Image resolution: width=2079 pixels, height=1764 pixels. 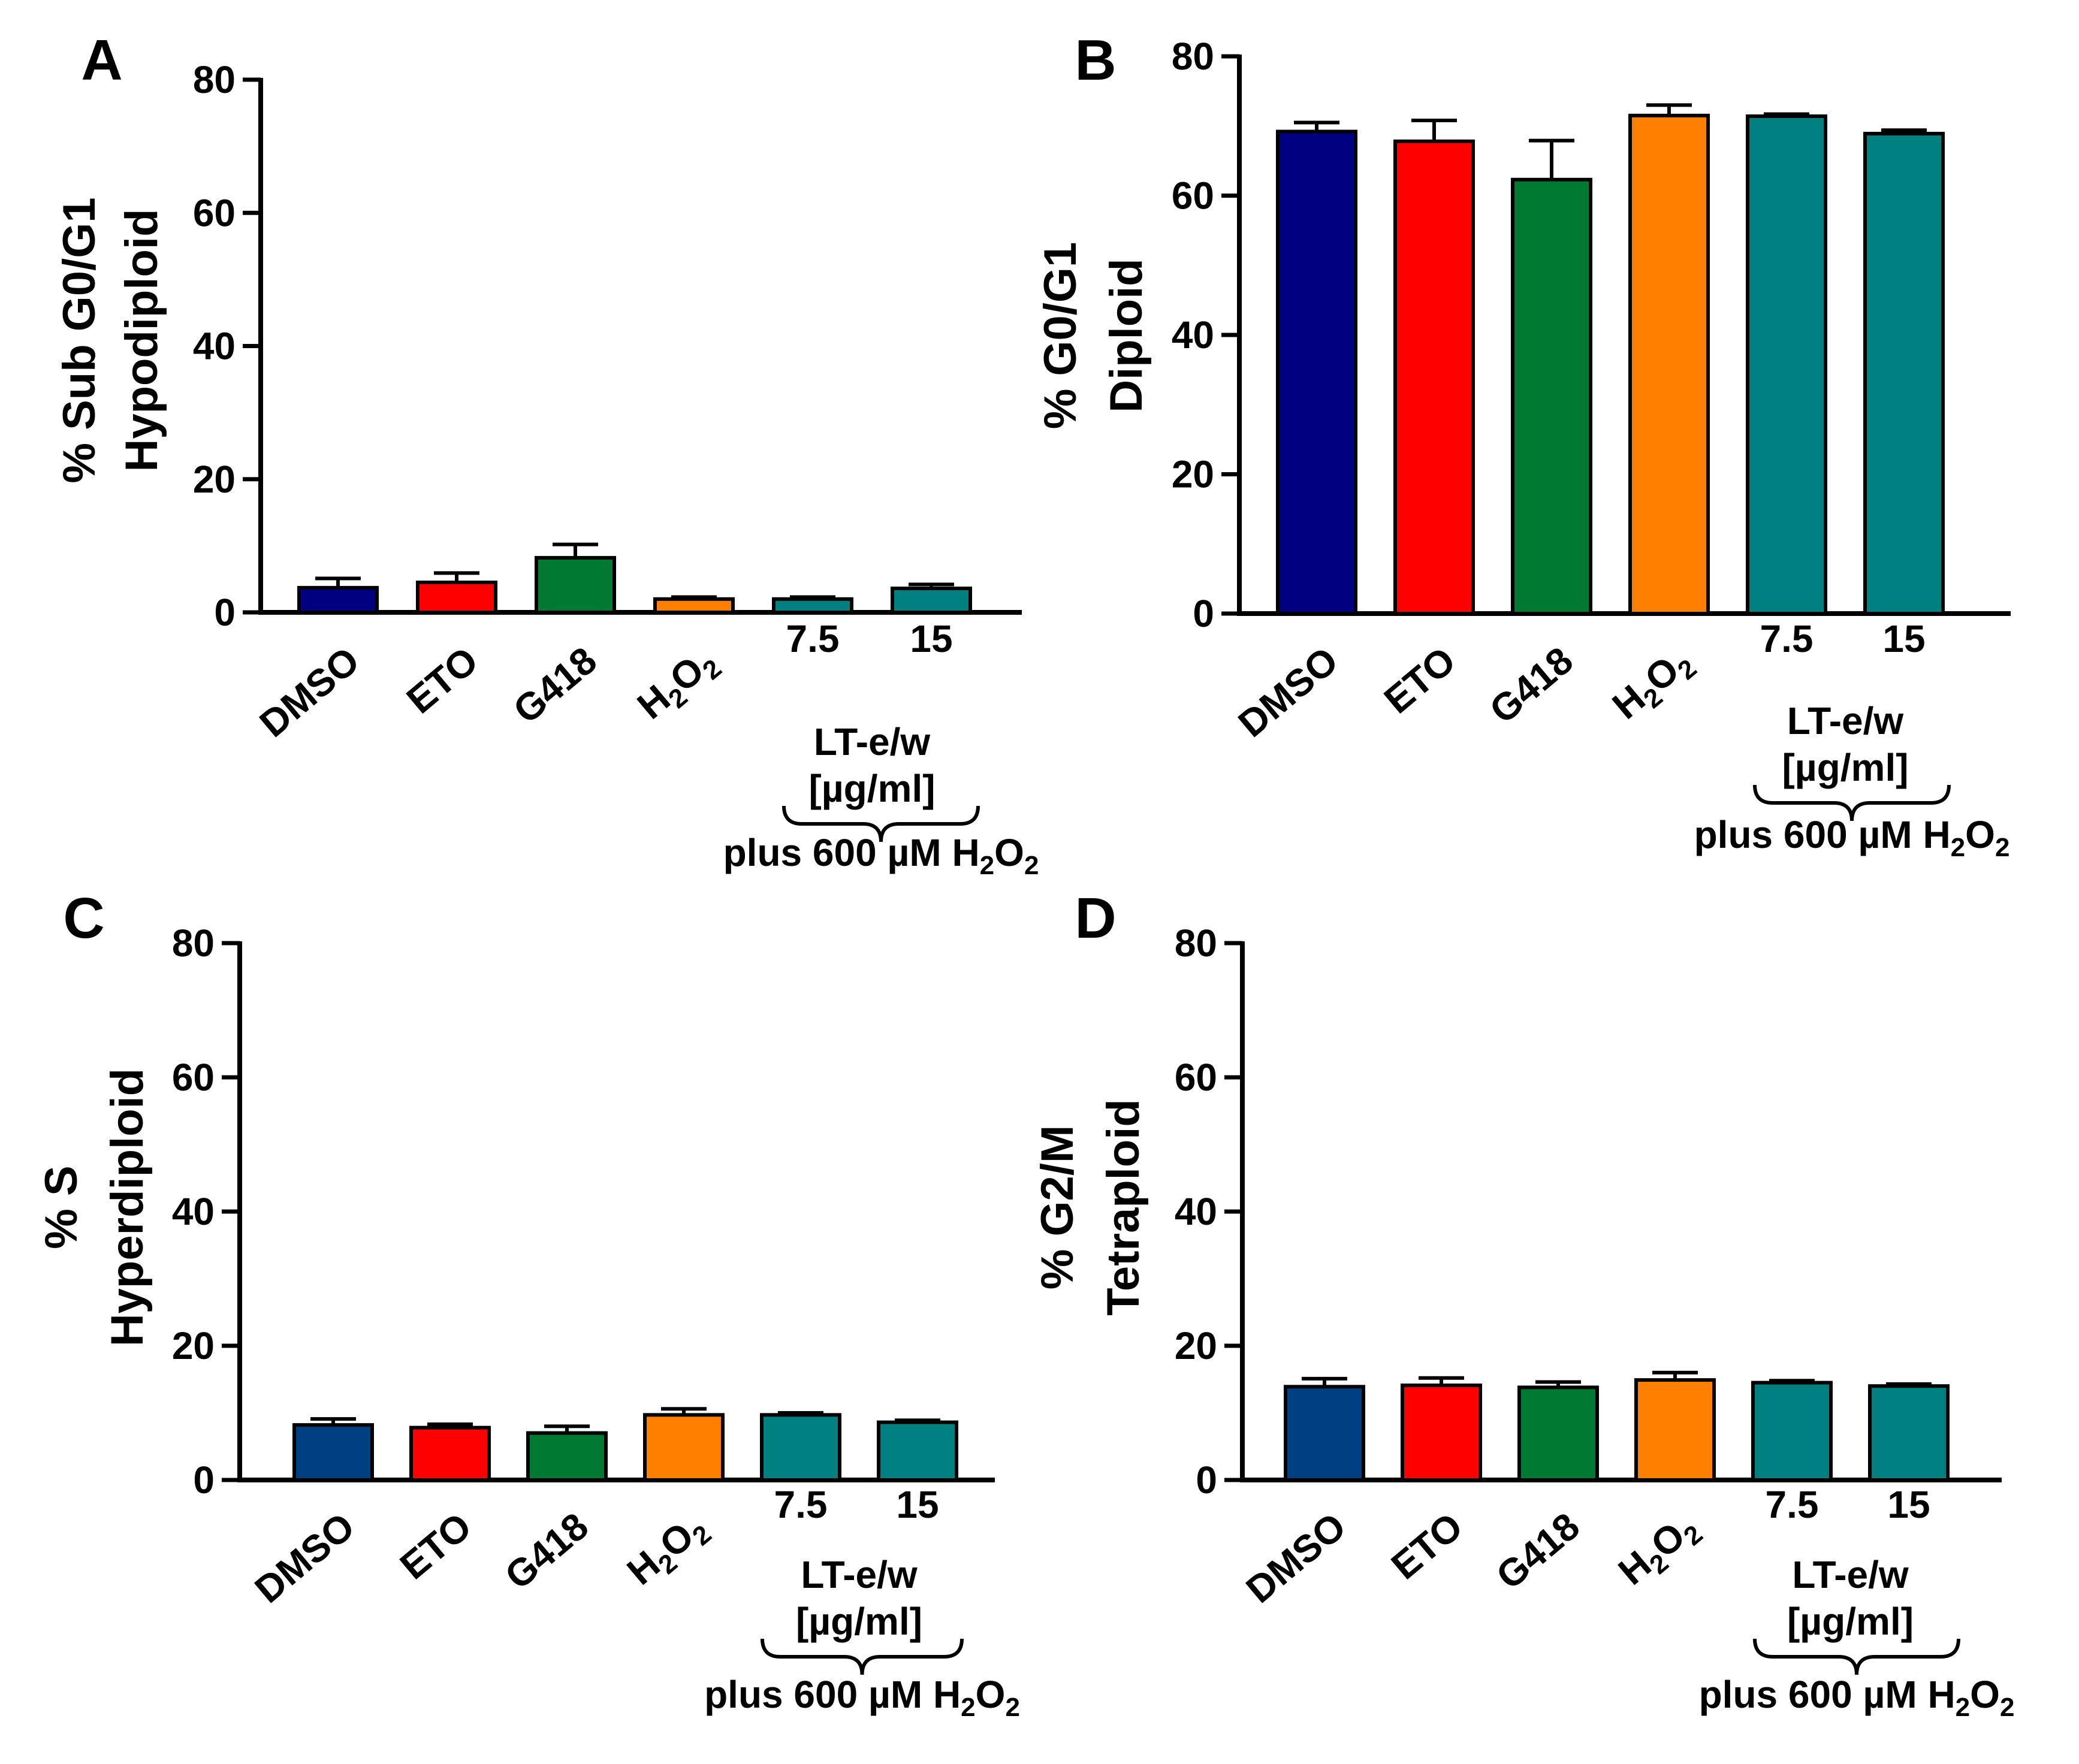 I want to click on y-axis-title-line1: % G2/M, so click(x=1057, y=1207).